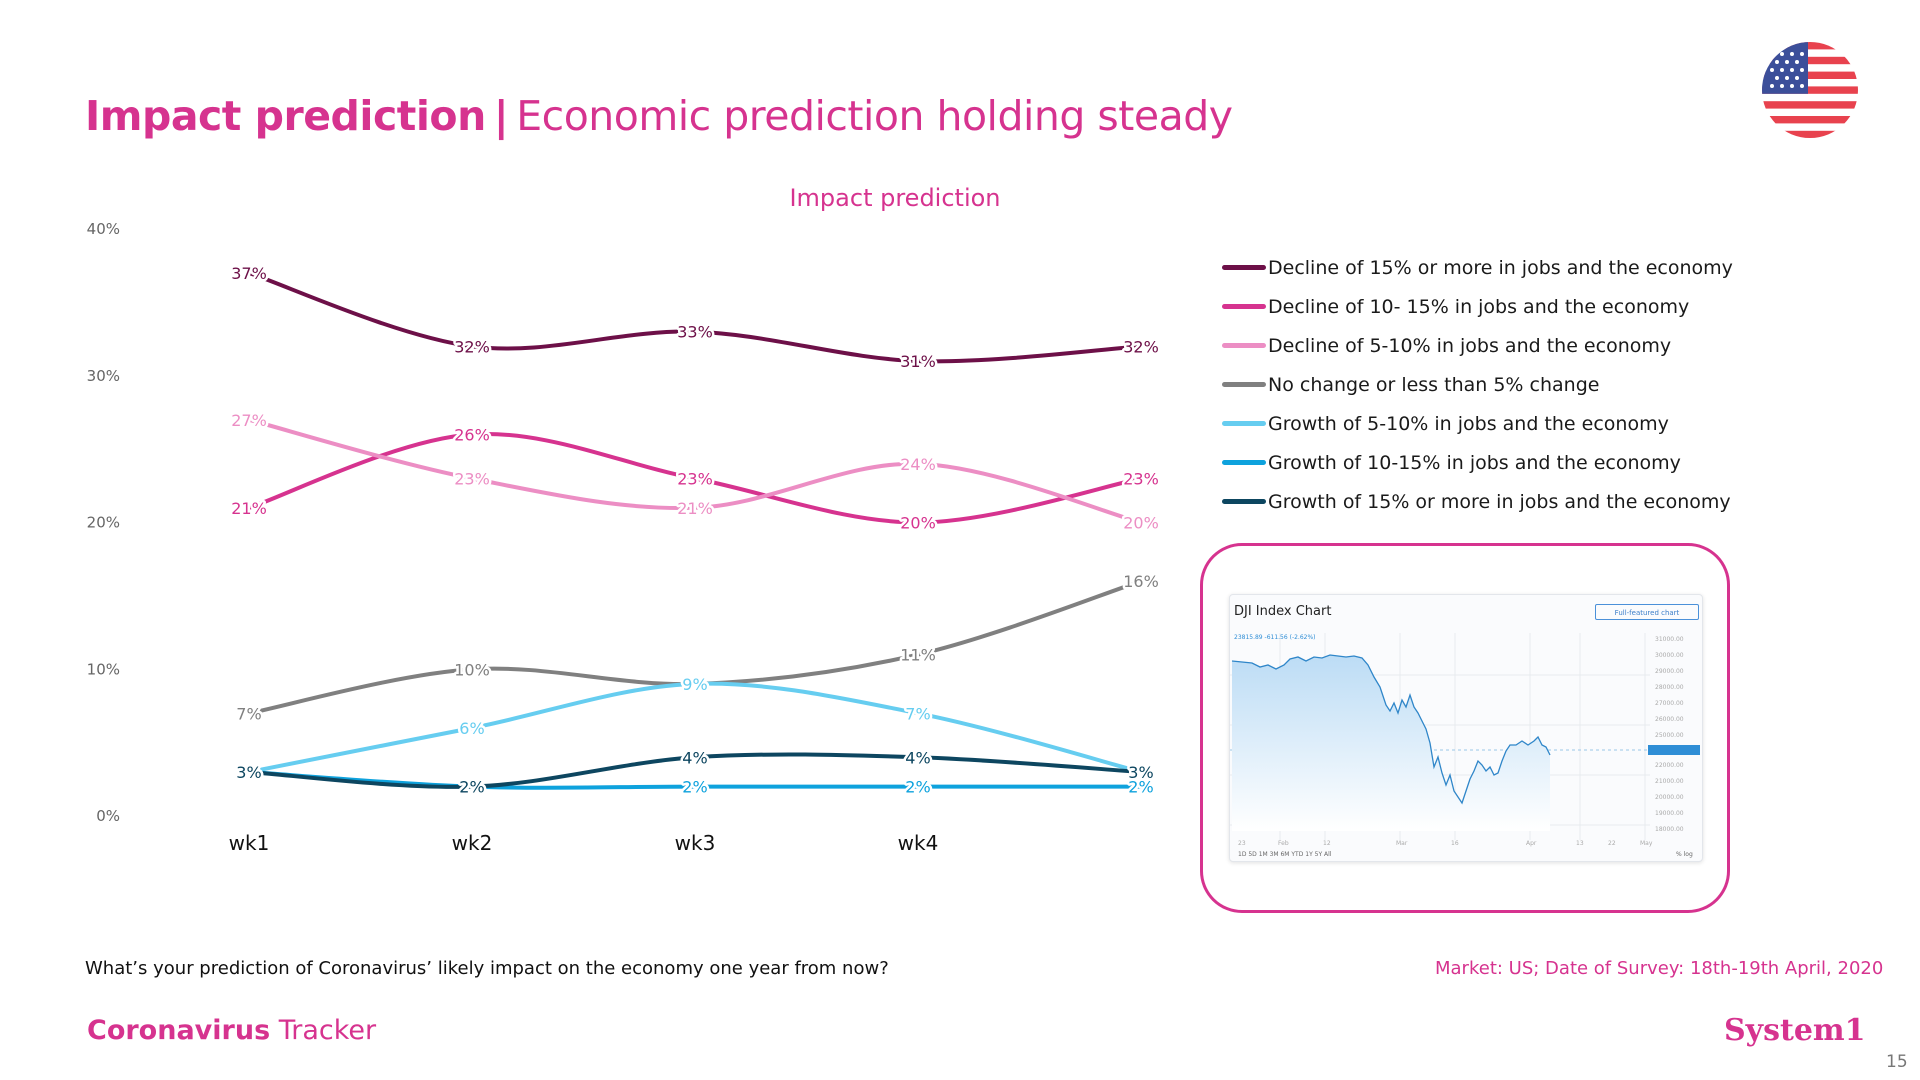 The image size is (1920, 1080). I want to click on dji-chart-card: DJI Index Chart Full-featured chart, so click(1466, 728).